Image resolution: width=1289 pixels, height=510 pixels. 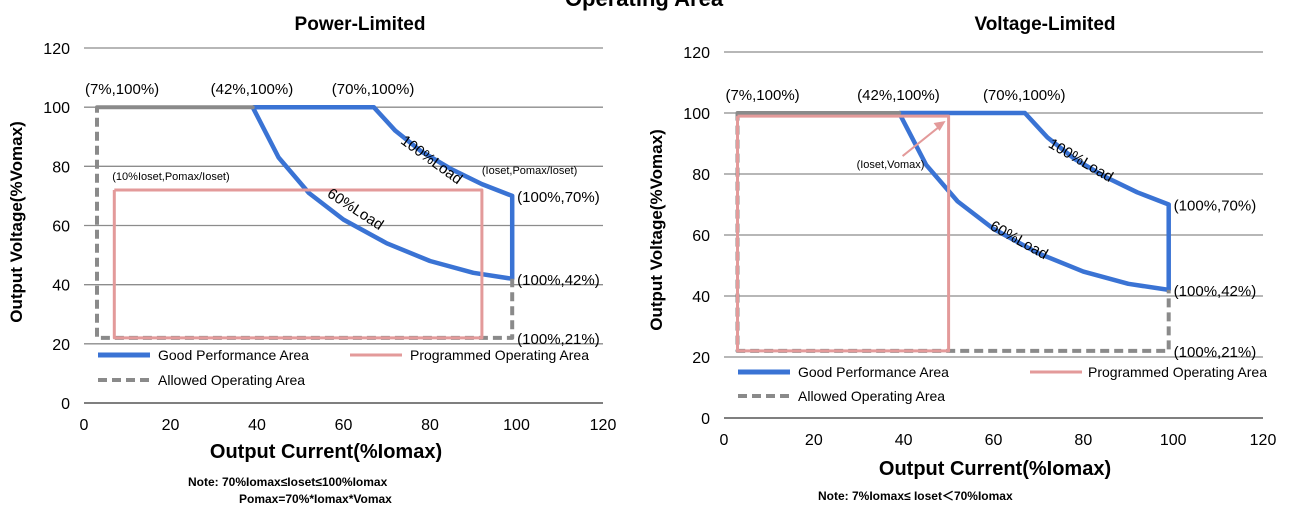 What do you see at coordinates (922, 140) in the screenshot?
I see `annotation-arrow` at bounding box center [922, 140].